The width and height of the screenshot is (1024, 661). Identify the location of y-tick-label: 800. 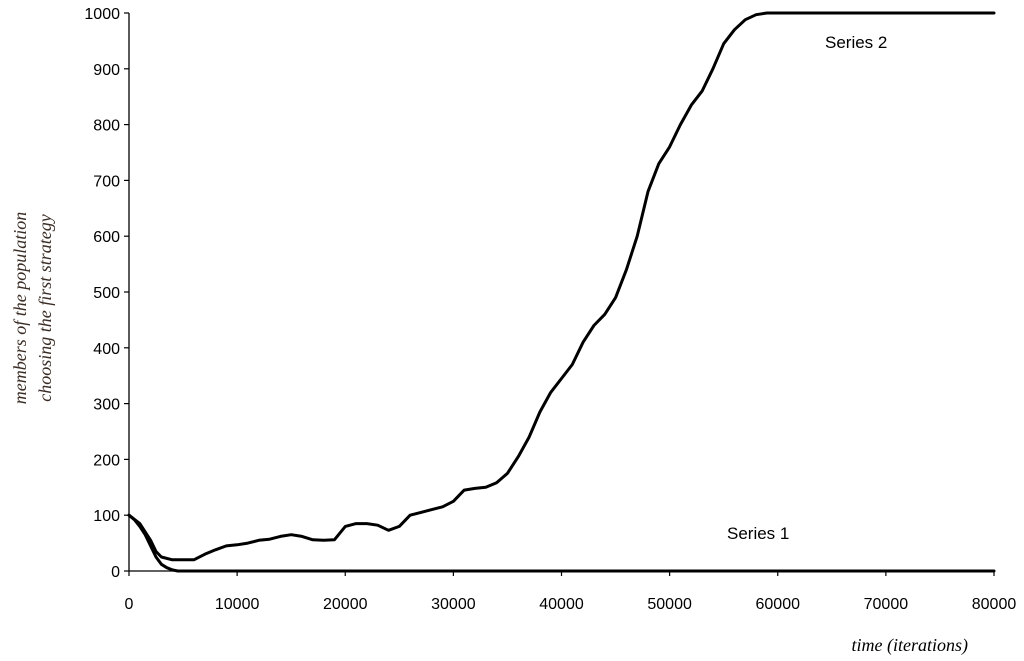
(106, 126).